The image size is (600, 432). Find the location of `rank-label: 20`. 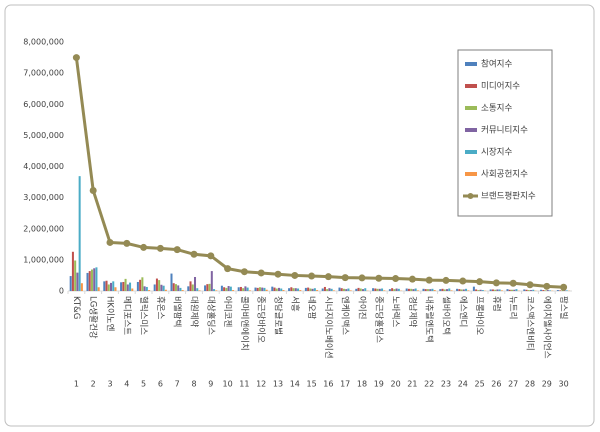

rank-label: 20 is located at coordinates (396, 384).